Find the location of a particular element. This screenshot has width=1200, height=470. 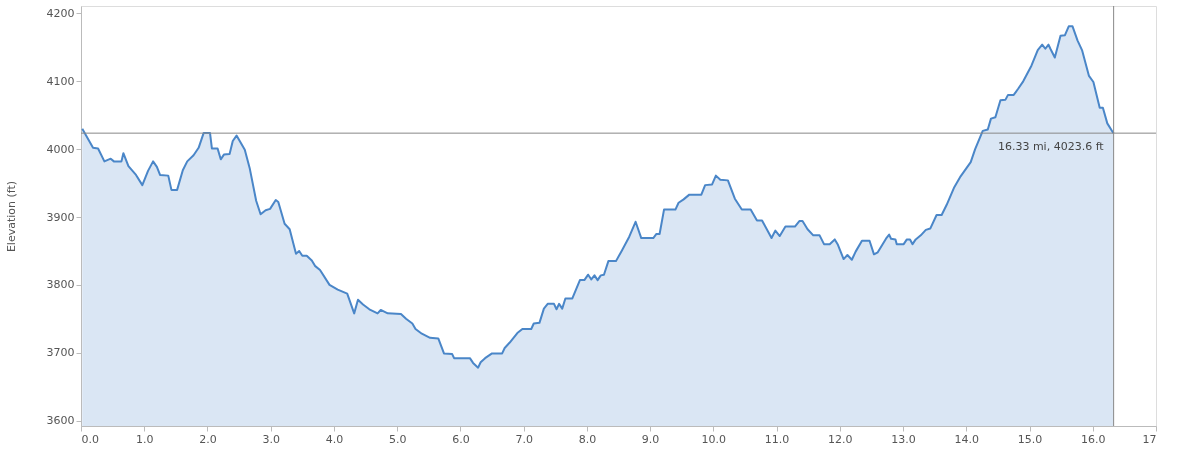

y-tick-label: 3900 is located at coordinates (60, 217).